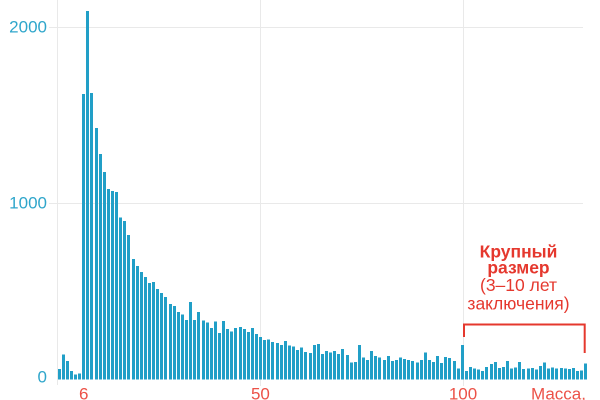 The image size is (600, 400). What do you see at coordinates (519, 252) in the screenshot?
I see `svg-text: Крупный` at bounding box center [519, 252].